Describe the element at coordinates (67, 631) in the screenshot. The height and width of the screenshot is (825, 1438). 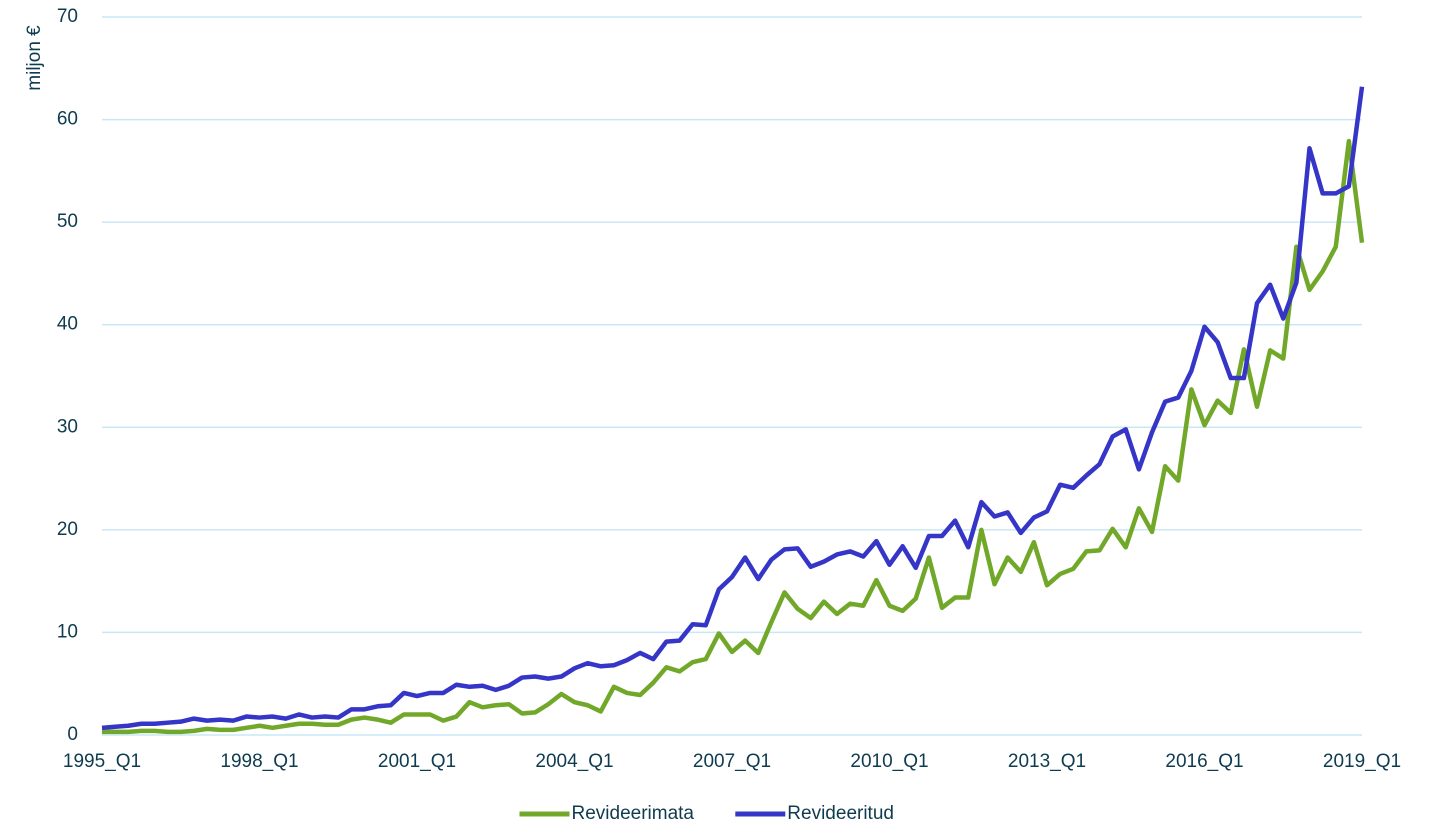
I see `y-tick-label: 10` at that location.